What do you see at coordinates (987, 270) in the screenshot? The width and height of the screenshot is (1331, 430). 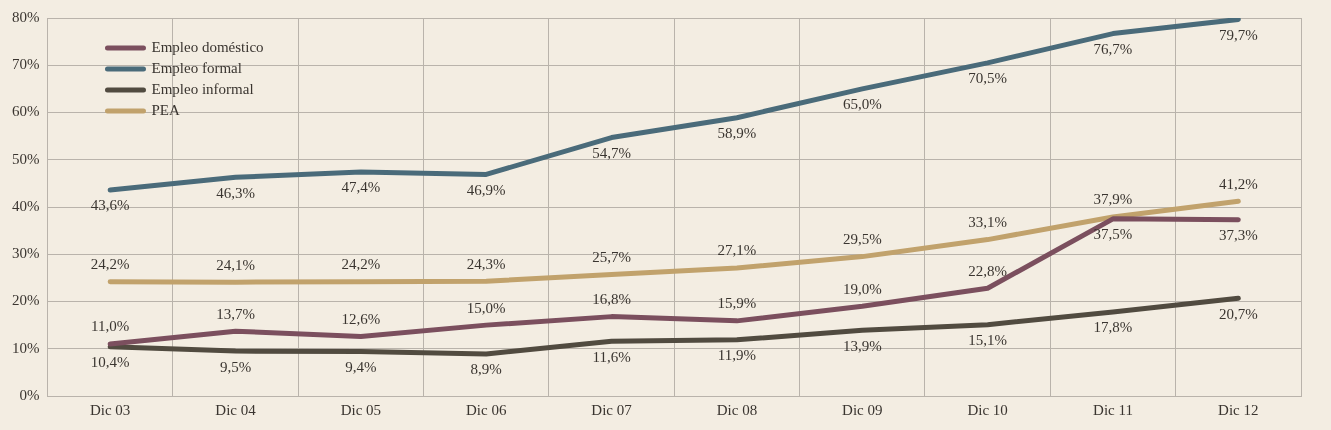 I see `data-label: 22,8%` at bounding box center [987, 270].